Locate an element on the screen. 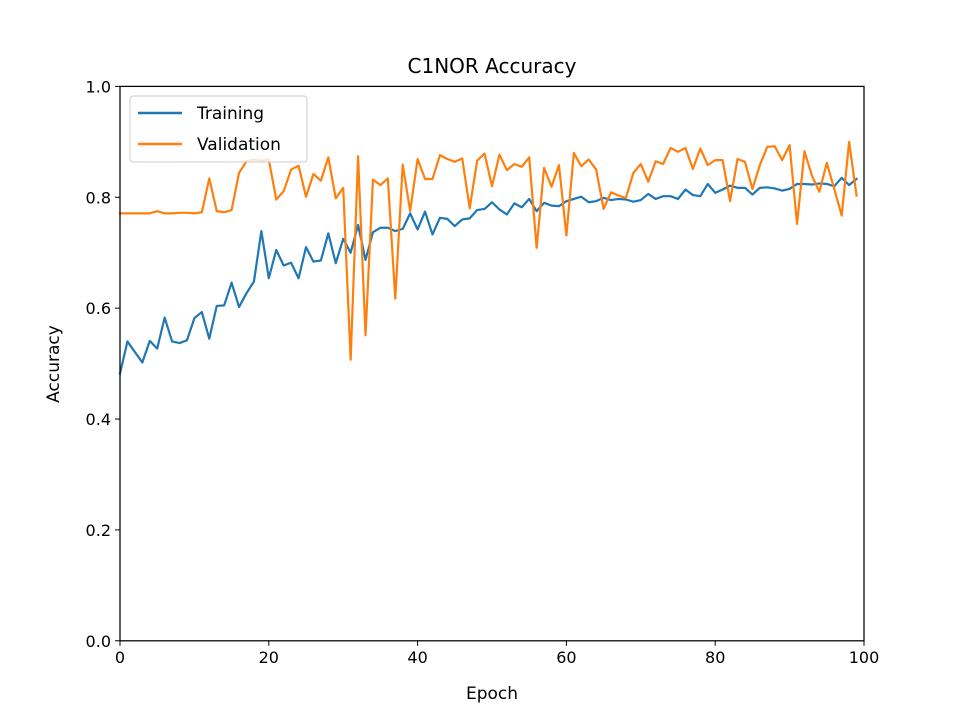  legend: Training Validation is located at coordinates (218, 129).